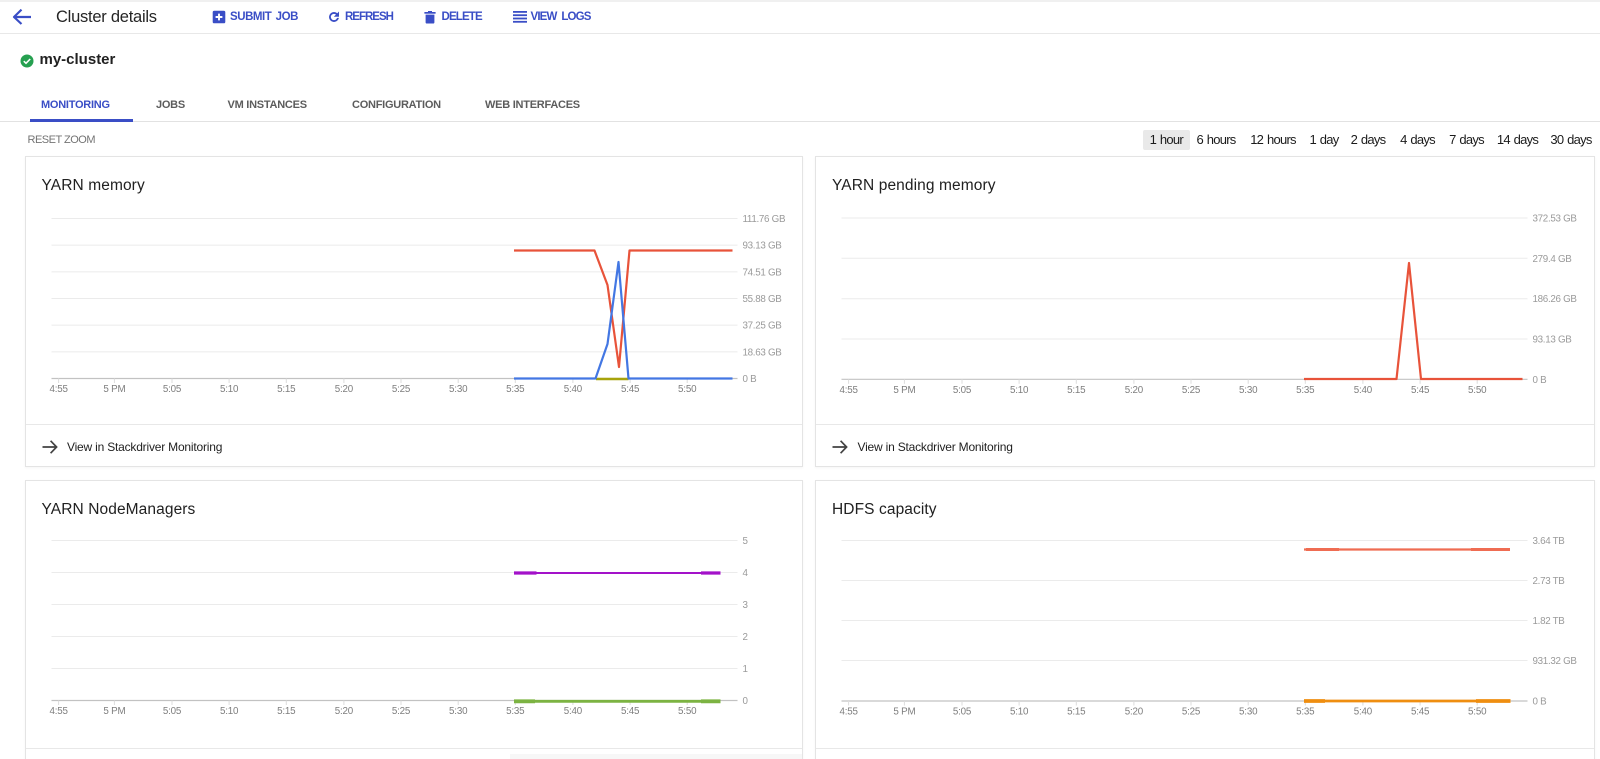 This screenshot has width=1600, height=759. I want to click on svg-text: 37.25 GB, so click(762, 326).